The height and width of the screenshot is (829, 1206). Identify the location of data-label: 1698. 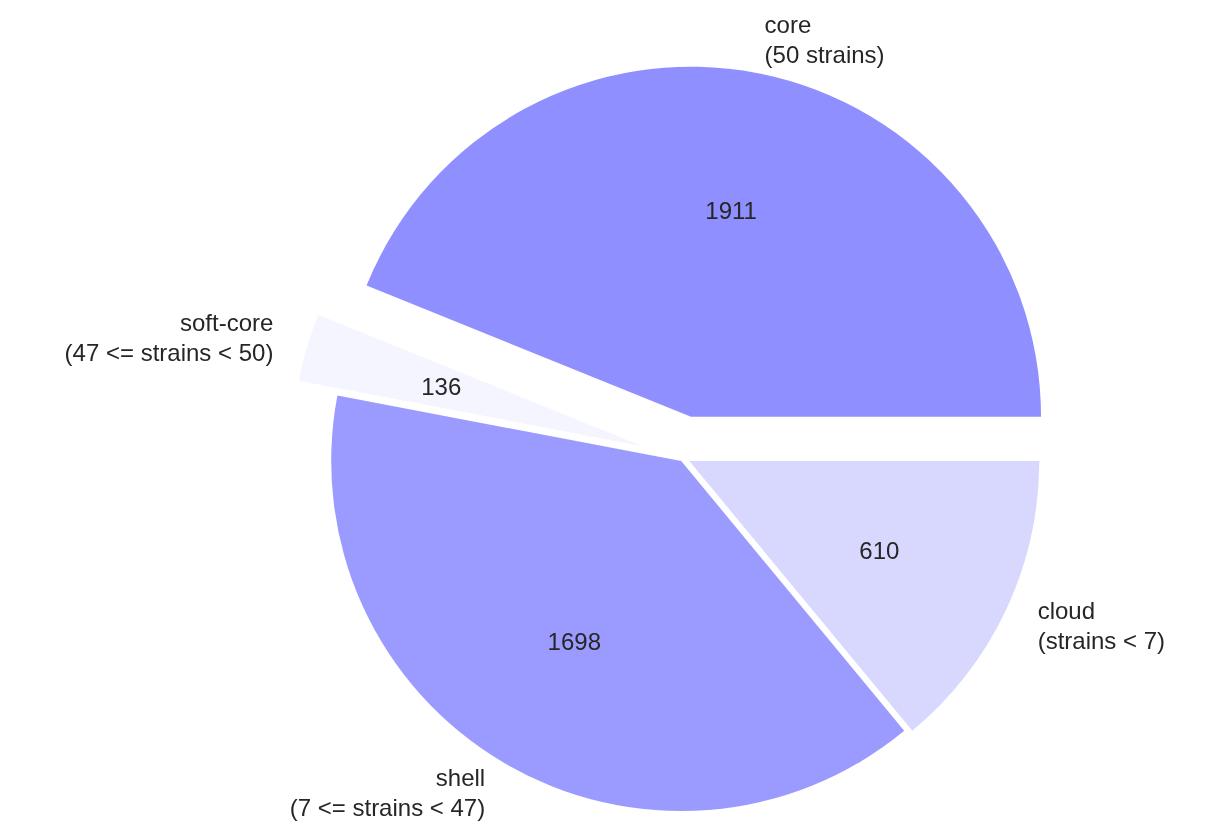
(574, 642).